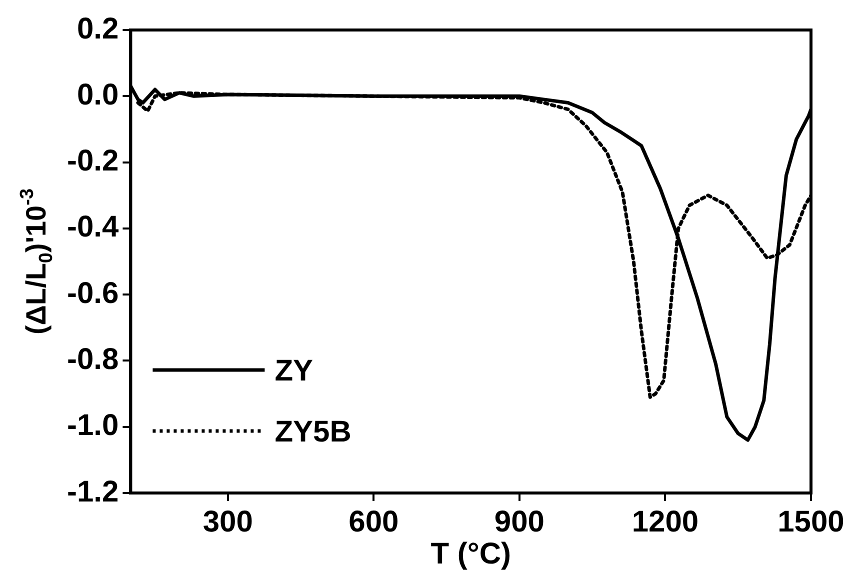 Image resolution: width=859 pixels, height=581 pixels. I want to click on x-tick-label: 600, so click(373, 521).